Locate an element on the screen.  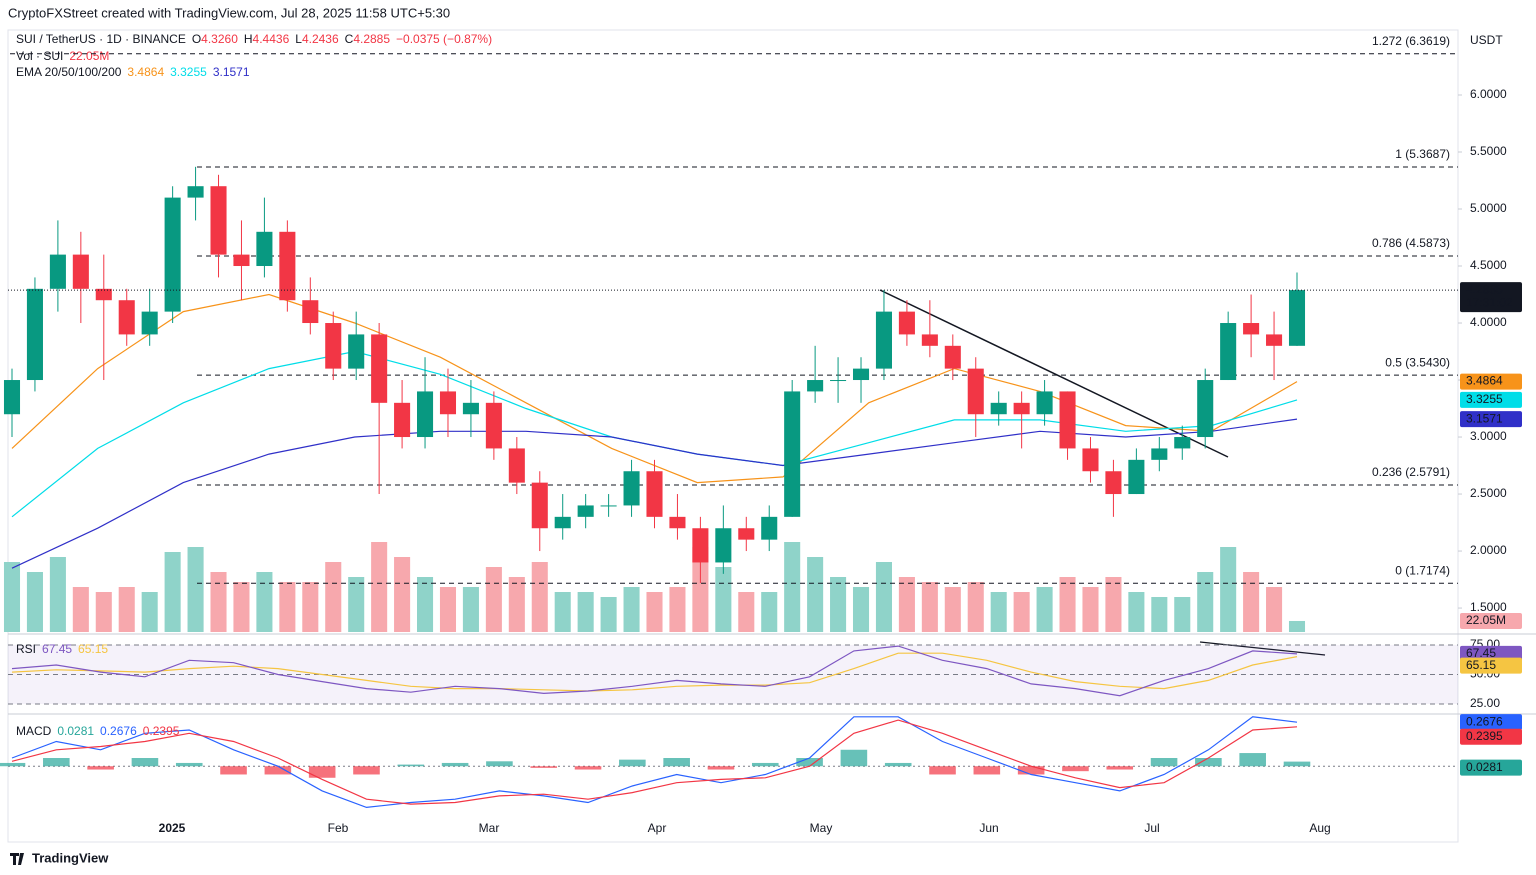
macd-name: MACD is located at coordinates (34, 731).